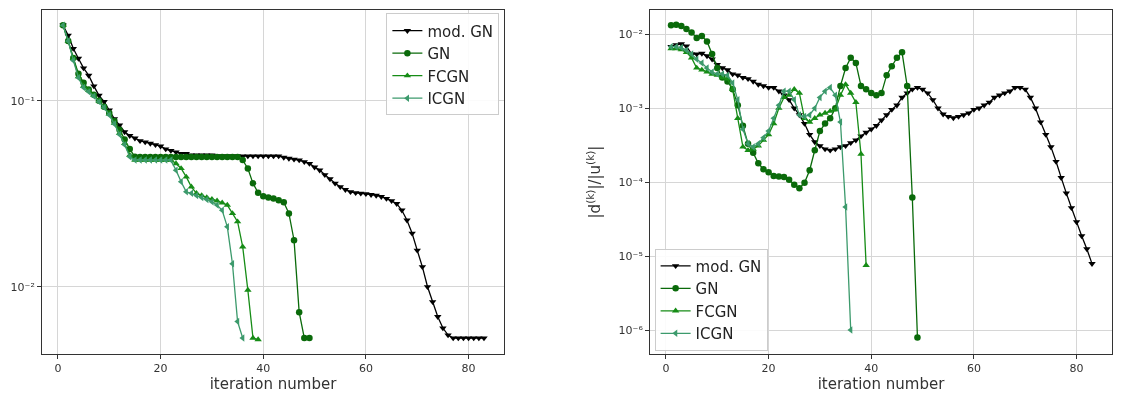  I want to click on y-tick-label: 10⁻⁶, so click(631, 330).